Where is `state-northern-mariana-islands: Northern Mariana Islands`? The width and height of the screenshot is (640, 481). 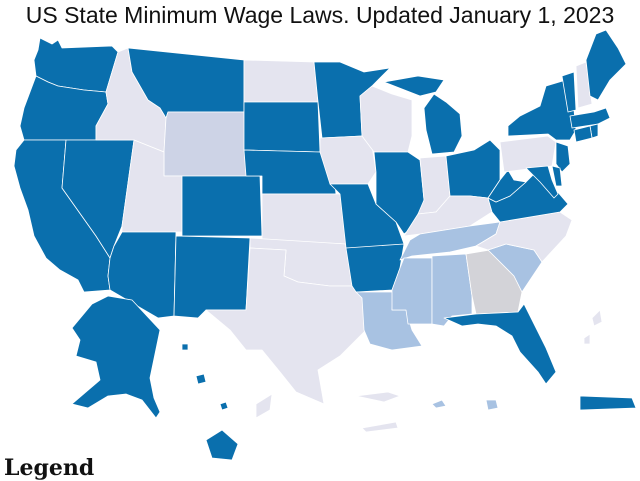
state-northern-mariana-islands: Northern Mariana Islands is located at coordinates (593, 327).